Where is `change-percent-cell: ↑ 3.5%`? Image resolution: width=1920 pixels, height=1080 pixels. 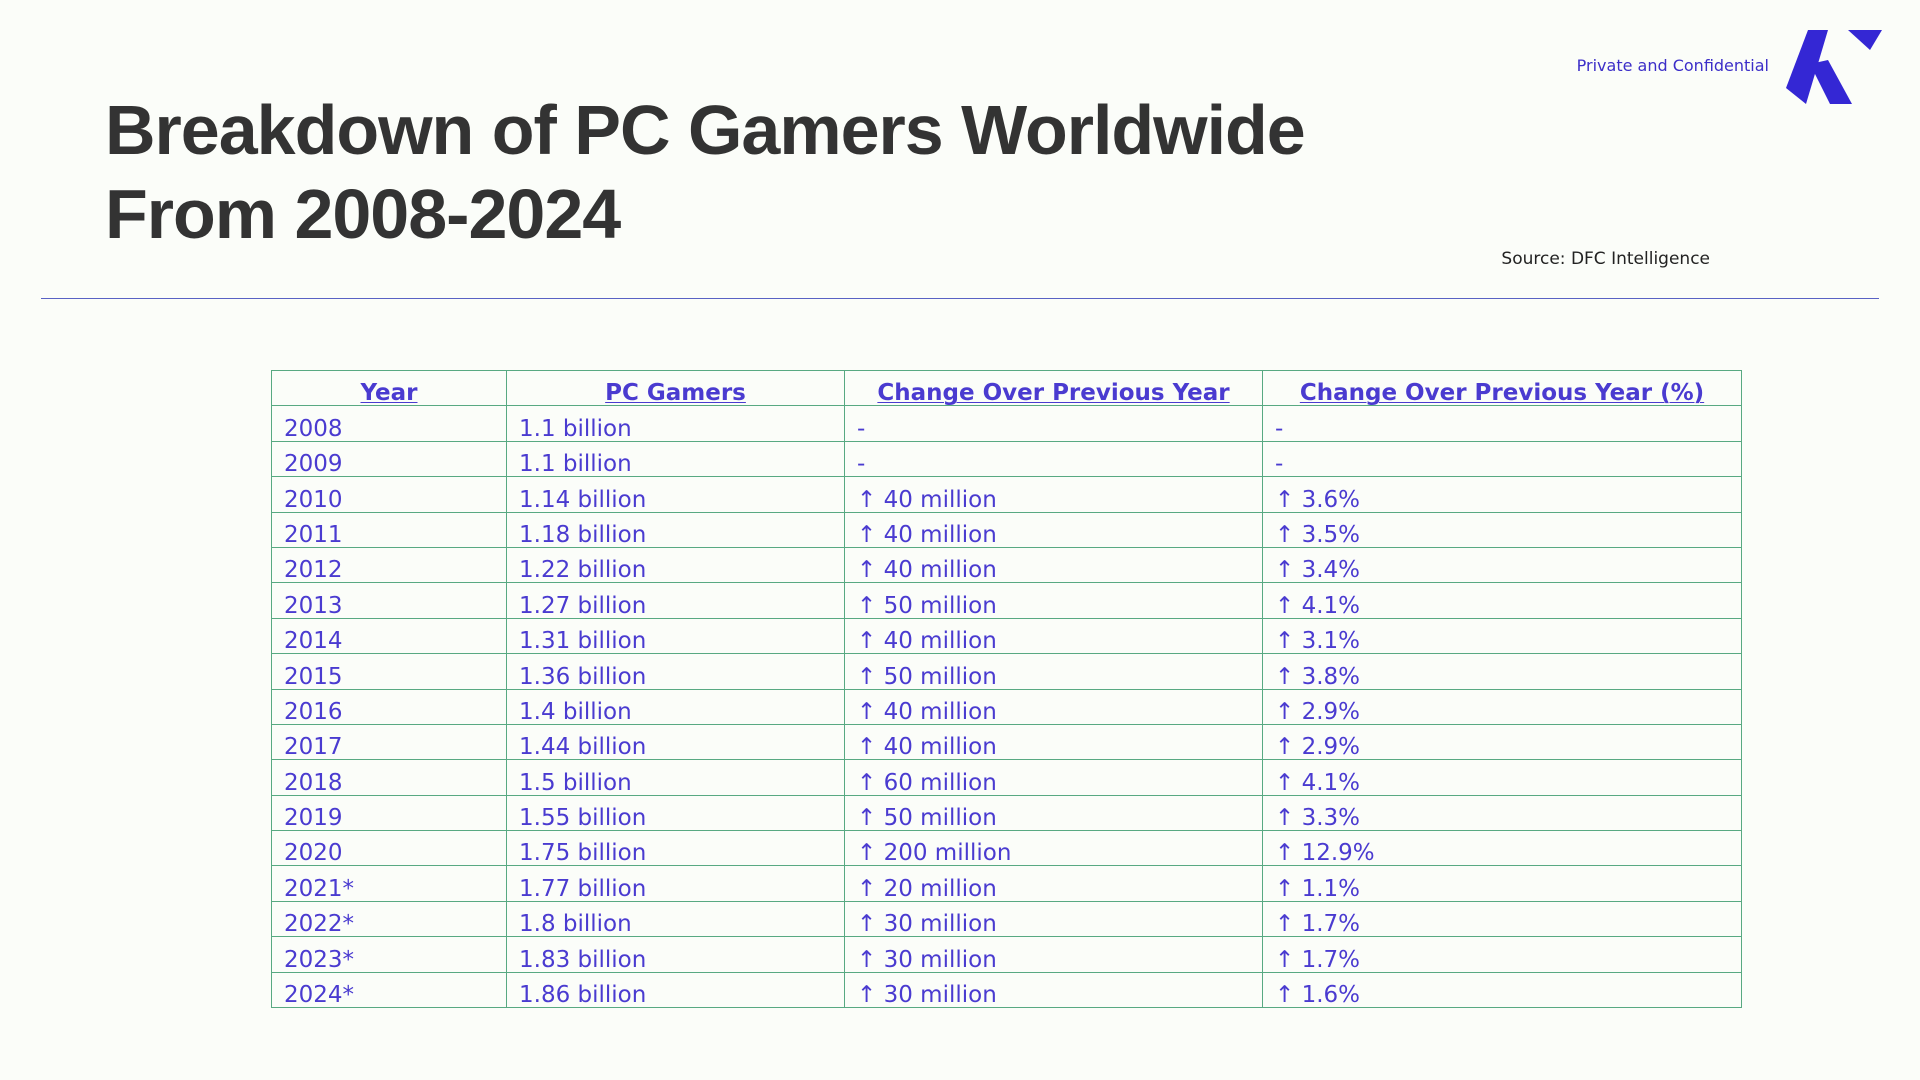 change-percent-cell: ↑ 3.5% is located at coordinates (1502, 529).